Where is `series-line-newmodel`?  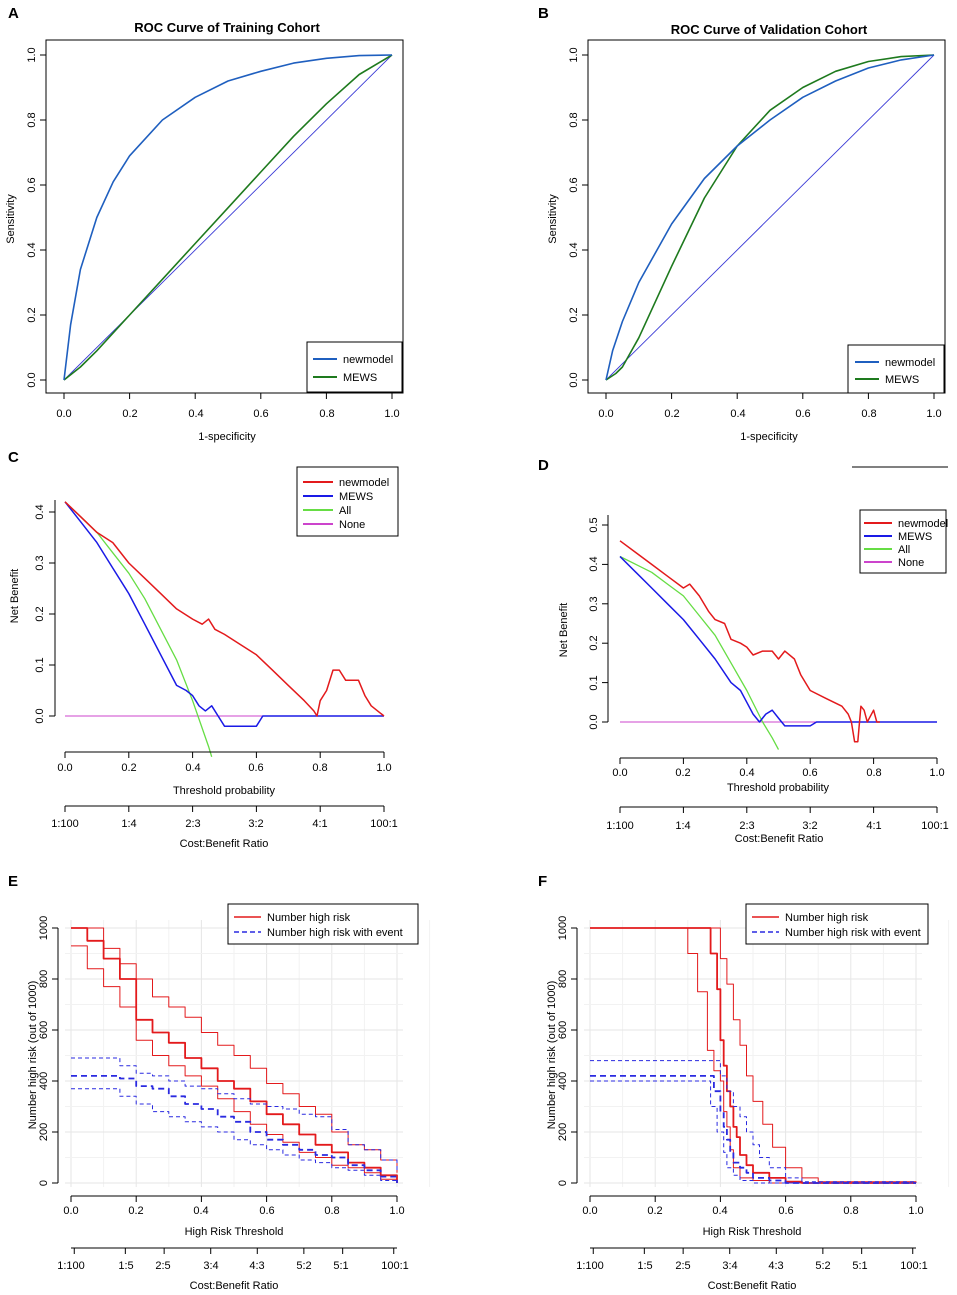
series-line-newmodel is located at coordinates (770, 217).